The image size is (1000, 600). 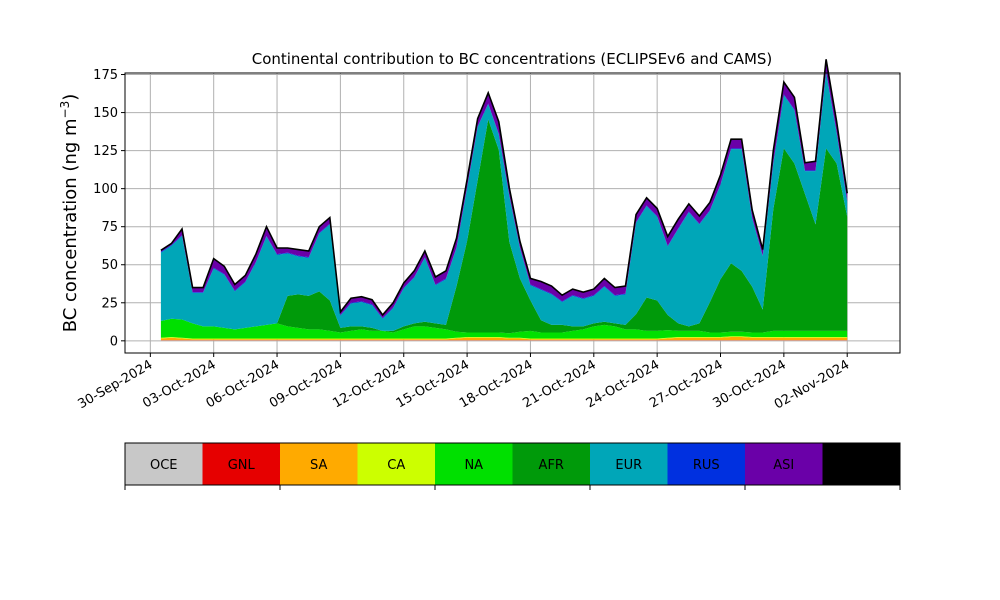 I want to click on y-axis: 0 25 50 75 100 125 150 175, so click(x=109, y=208).